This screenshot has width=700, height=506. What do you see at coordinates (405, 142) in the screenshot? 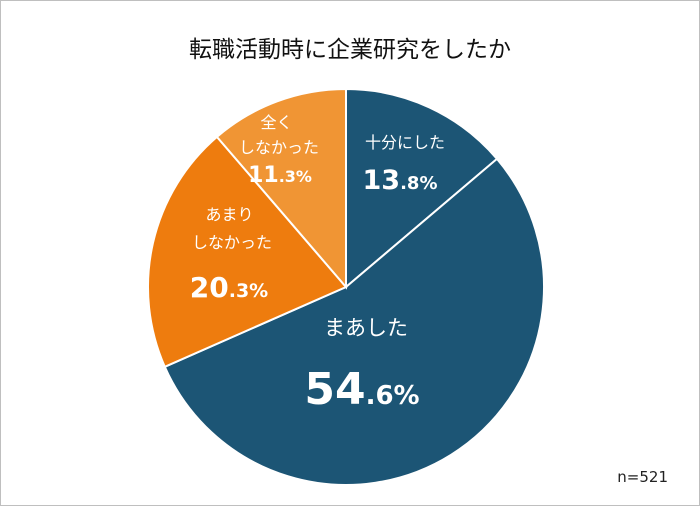
I see `slice-label-sufficient: 十分にした` at bounding box center [405, 142].